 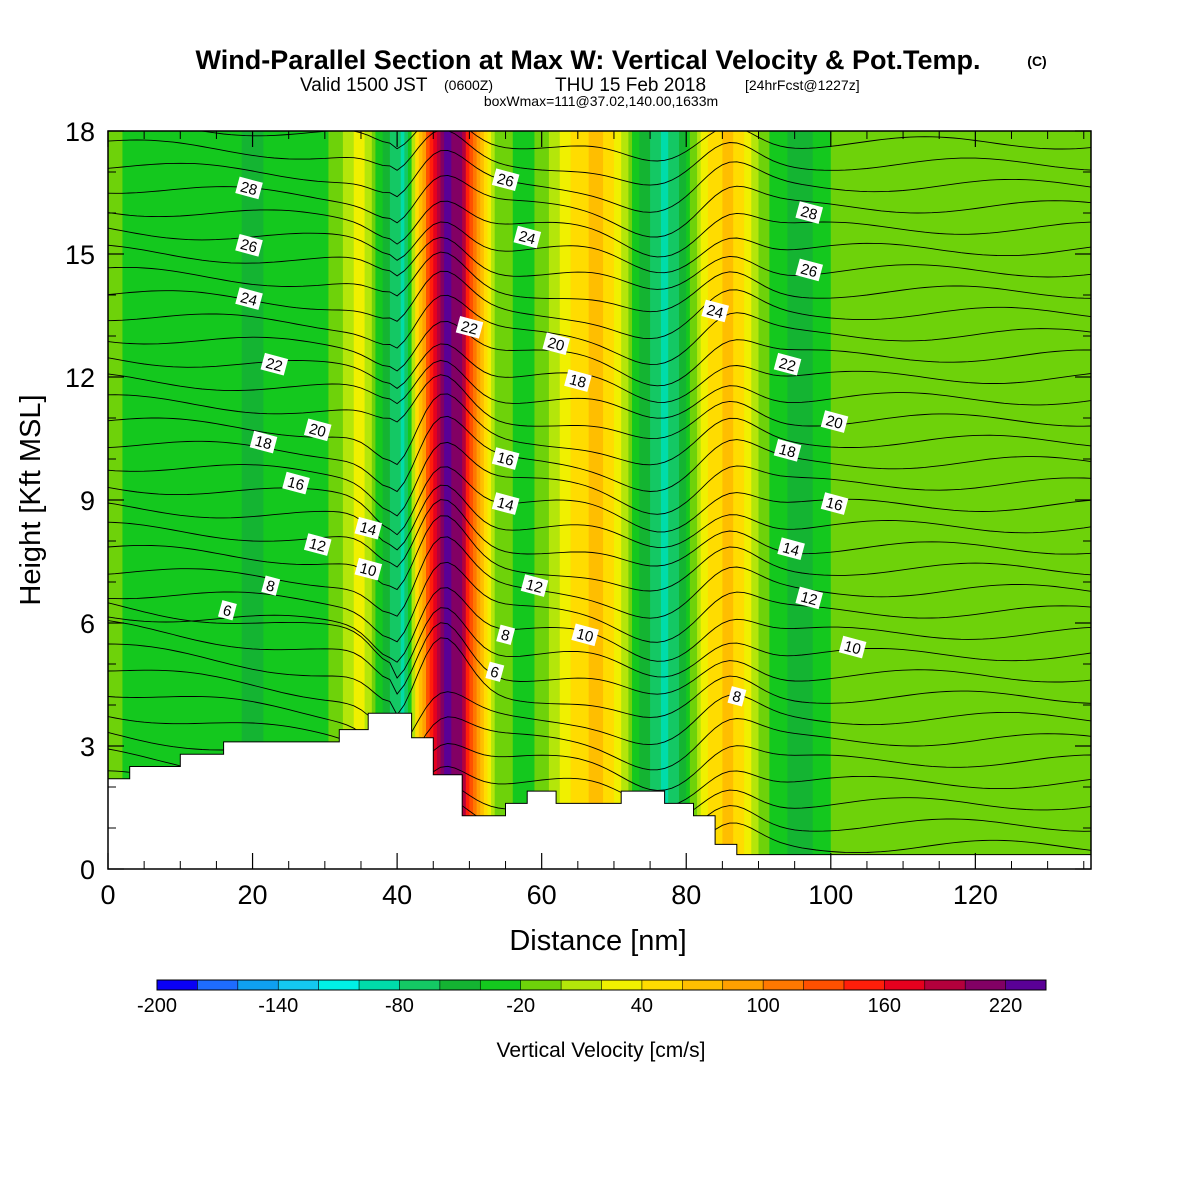 I want to click on x-tick-label: 120, so click(x=975, y=895).